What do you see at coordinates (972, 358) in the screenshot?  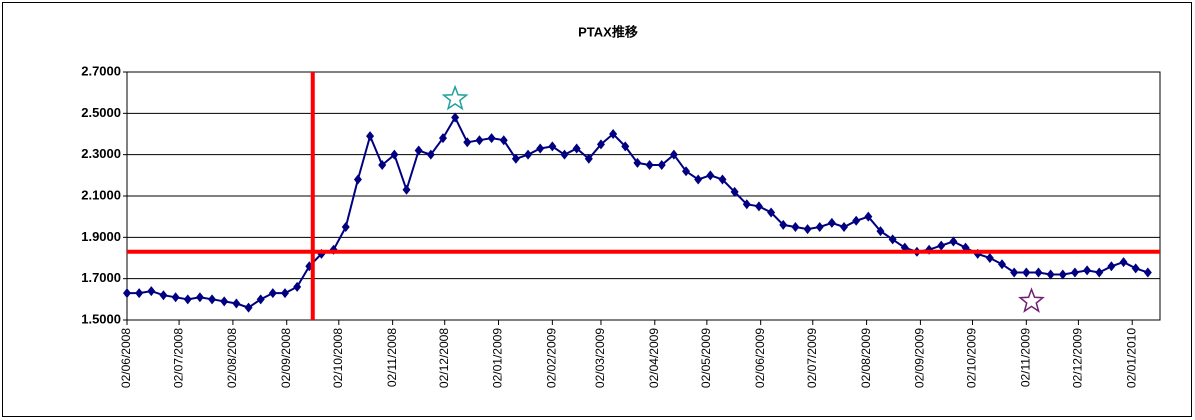 I see `x-tick-label: 02/10/2009` at bounding box center [972, 358].